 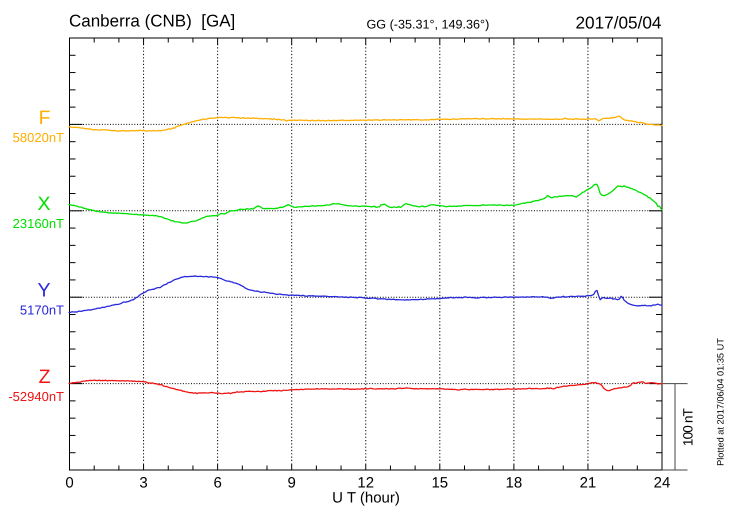 What do you see at coordinates (152, 21) in the screenshot?
I see `svg-text: Canberra (CNB) [GA]` at bounding box center [152, 21].